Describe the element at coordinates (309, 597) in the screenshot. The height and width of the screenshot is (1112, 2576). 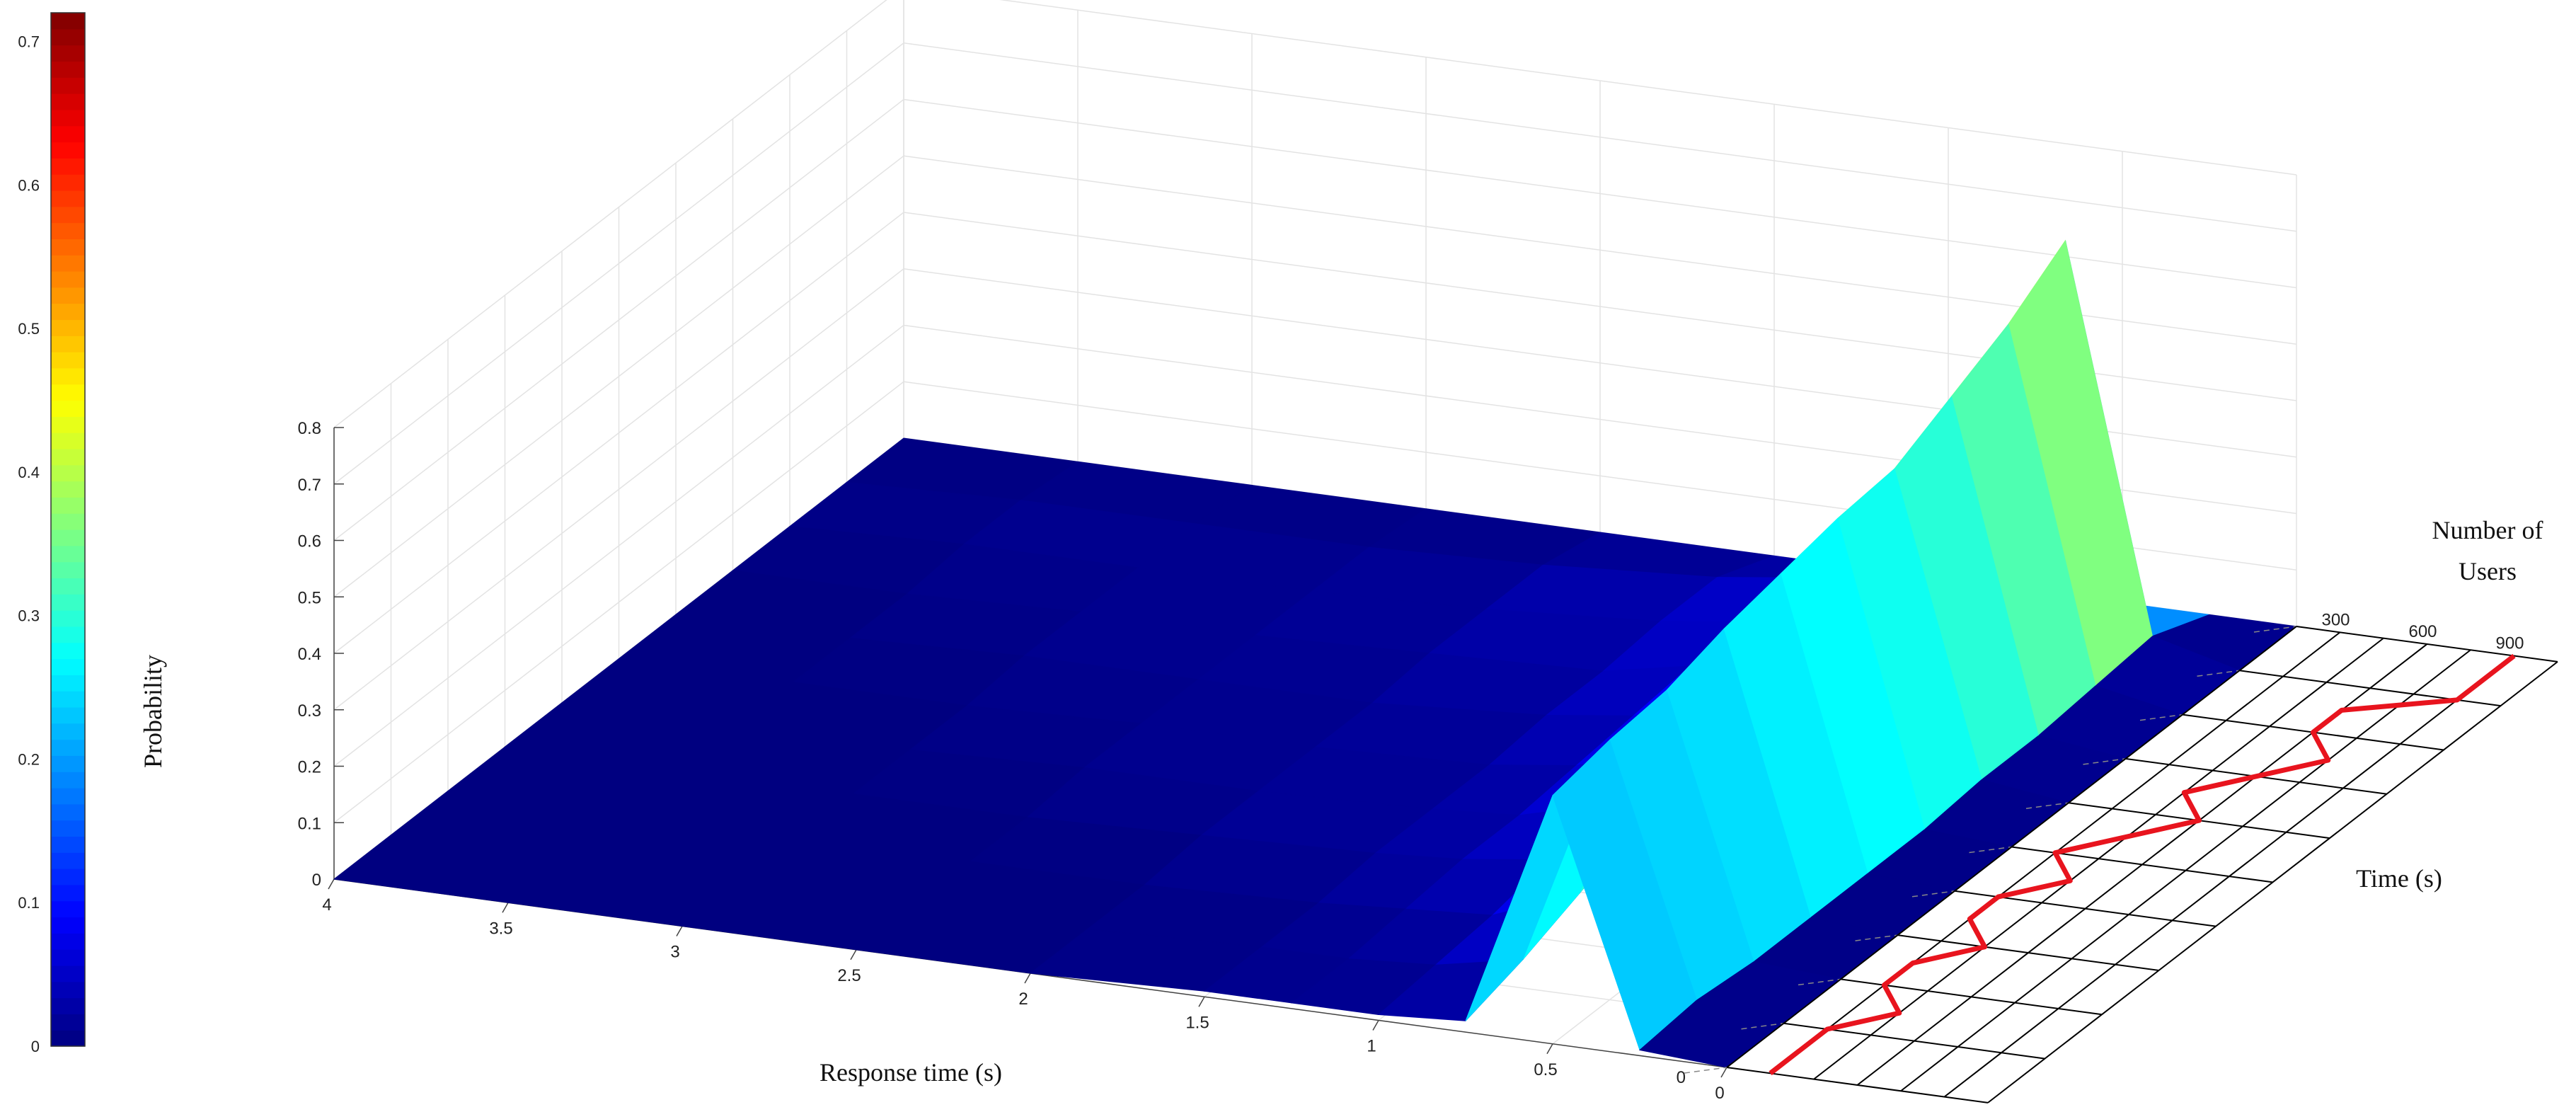
I see `z-tick-label: 0.5` at that location.